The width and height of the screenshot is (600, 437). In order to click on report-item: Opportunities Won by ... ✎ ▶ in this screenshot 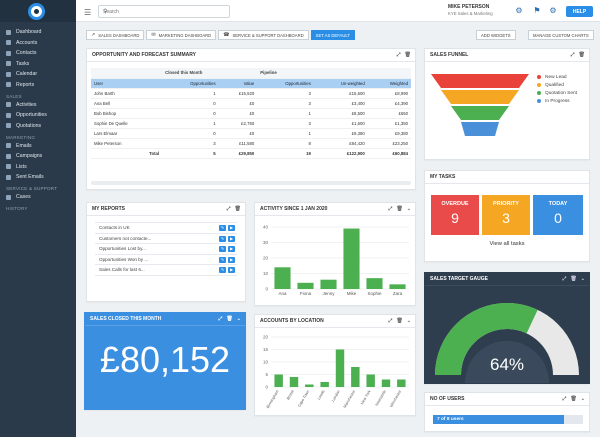, I will do `click(166, 260)`.